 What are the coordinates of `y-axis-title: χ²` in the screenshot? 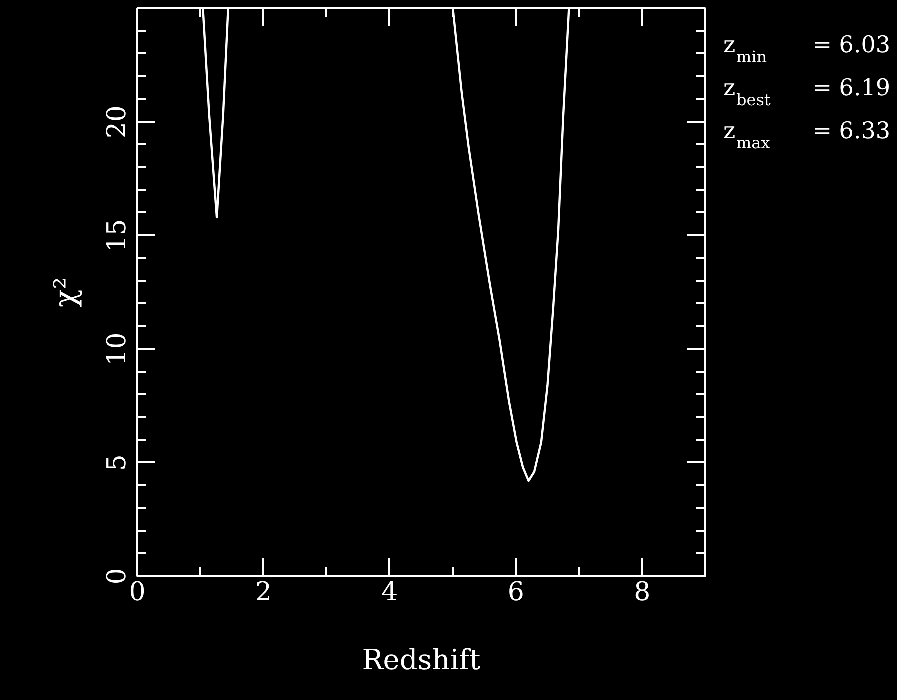 It's located at (66, 292).